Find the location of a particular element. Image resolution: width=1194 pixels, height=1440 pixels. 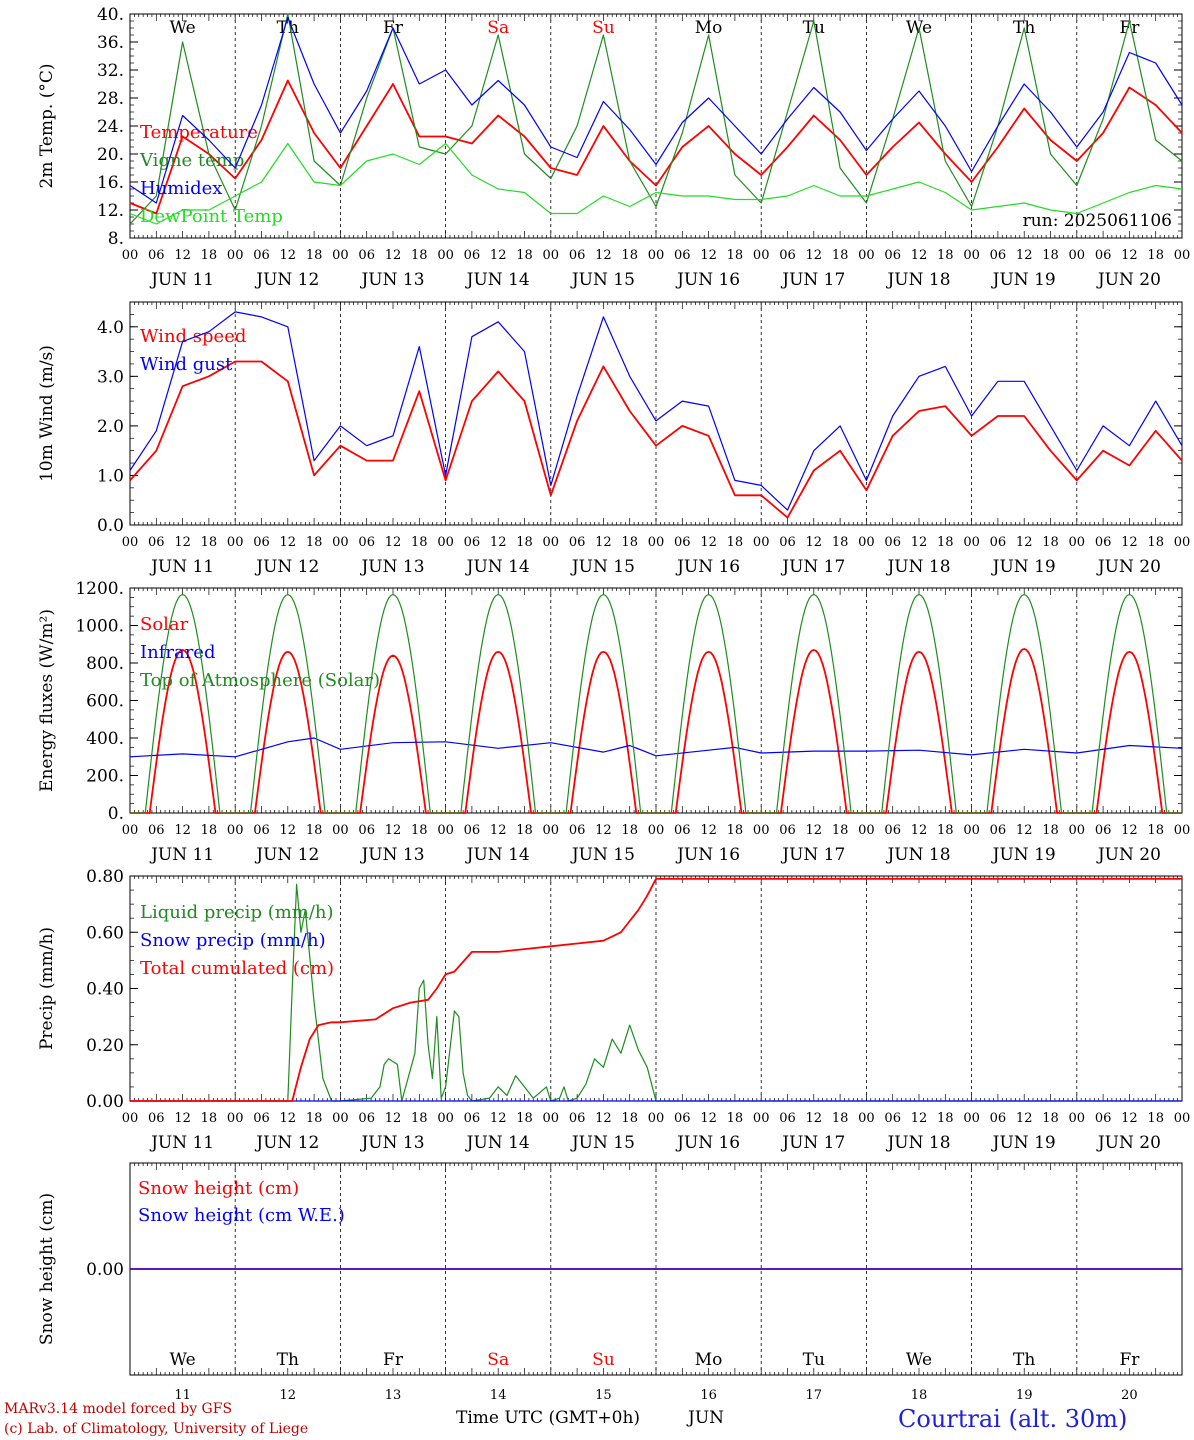

legend-entry: Top of Atmosphere (Solar) is located at coordinates (260, 680).